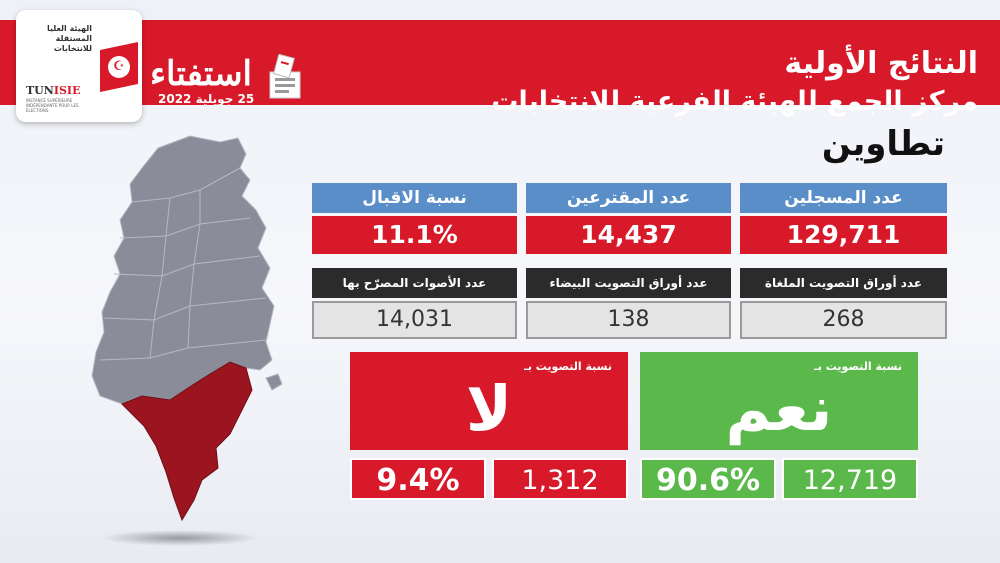  What do you see at coordinates (734, 101) in the screenshot?
I see `page-subtitle: مركز الجمع للهيئة الفرعية للانتخابات` at bounding box center [734, 101].